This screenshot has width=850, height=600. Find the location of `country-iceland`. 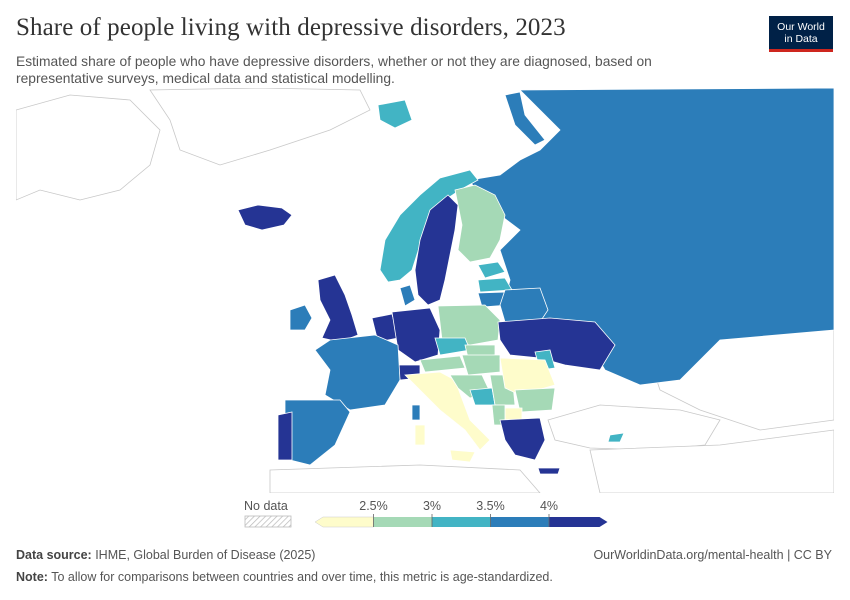

country-iceland is located at coordinates (265, 217).